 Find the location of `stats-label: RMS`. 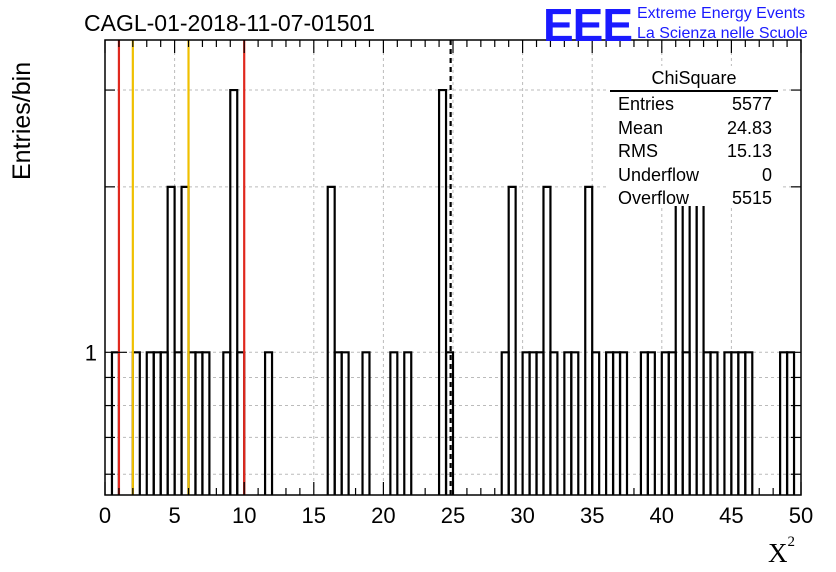

stats-label: RMS is located at coordinates (638, 151).